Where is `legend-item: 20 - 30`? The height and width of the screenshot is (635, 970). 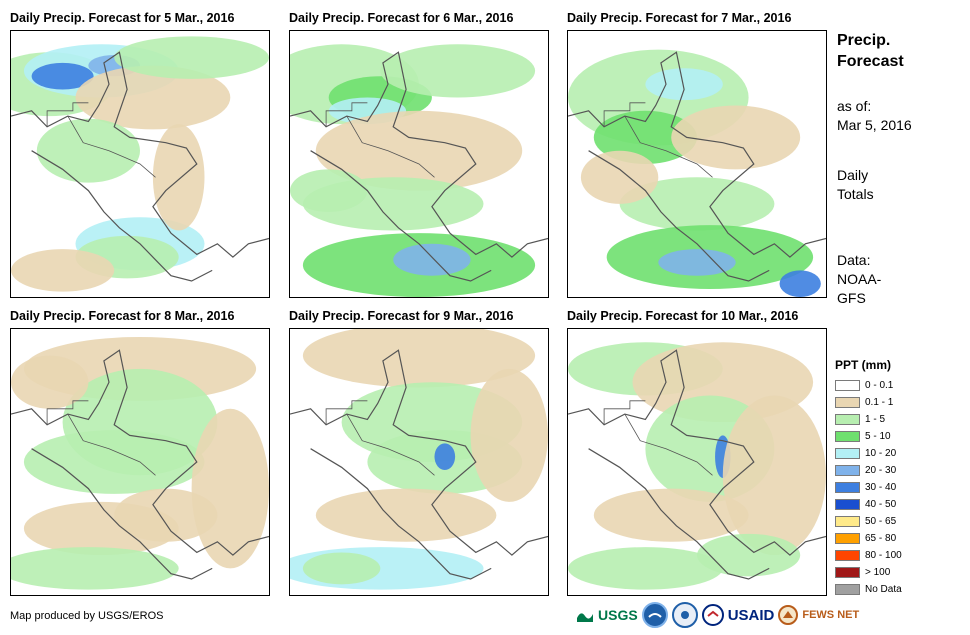 legend-item: 20 - 30 is located at coordinates (865, 470).